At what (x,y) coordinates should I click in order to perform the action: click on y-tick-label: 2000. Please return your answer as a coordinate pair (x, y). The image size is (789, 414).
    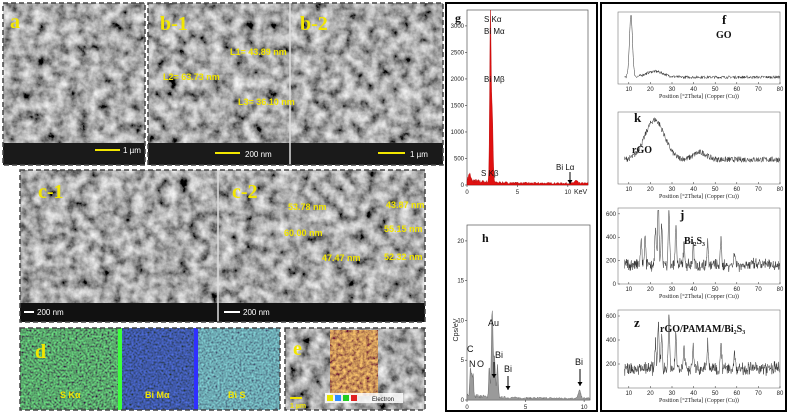
    Looking at the image, I should click on (458, 80).